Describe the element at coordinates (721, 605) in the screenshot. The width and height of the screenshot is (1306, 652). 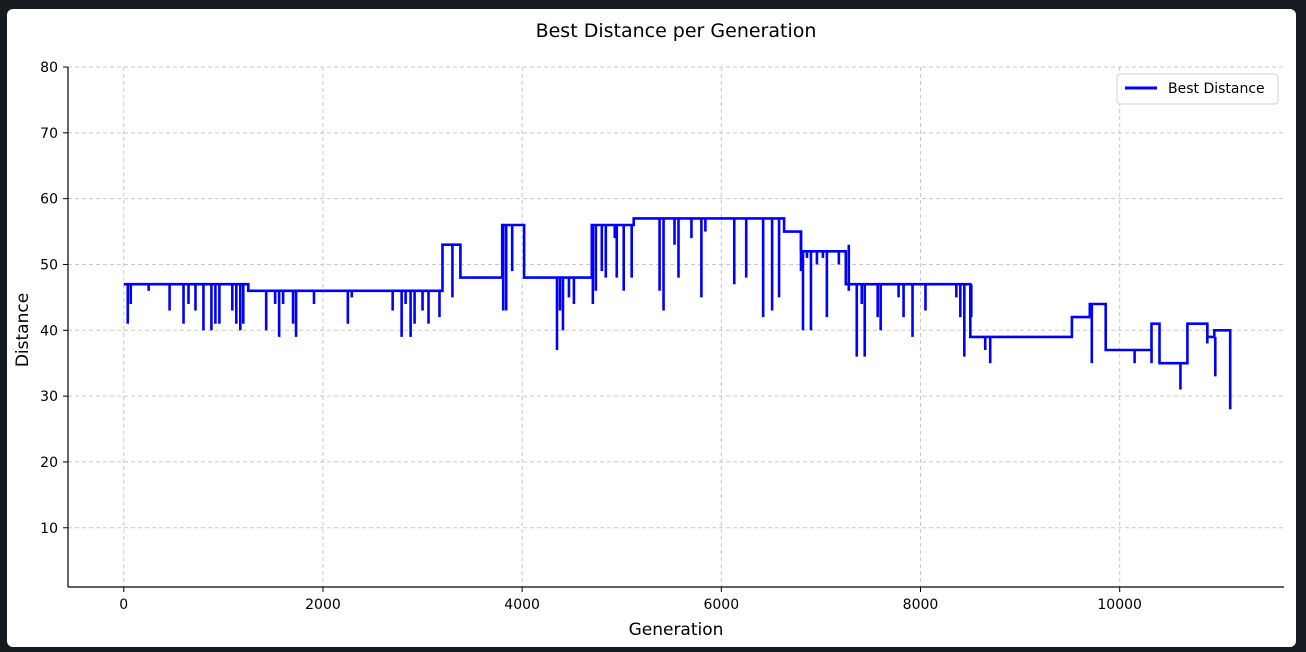
I see `x-tick-label: 6000` at that location.